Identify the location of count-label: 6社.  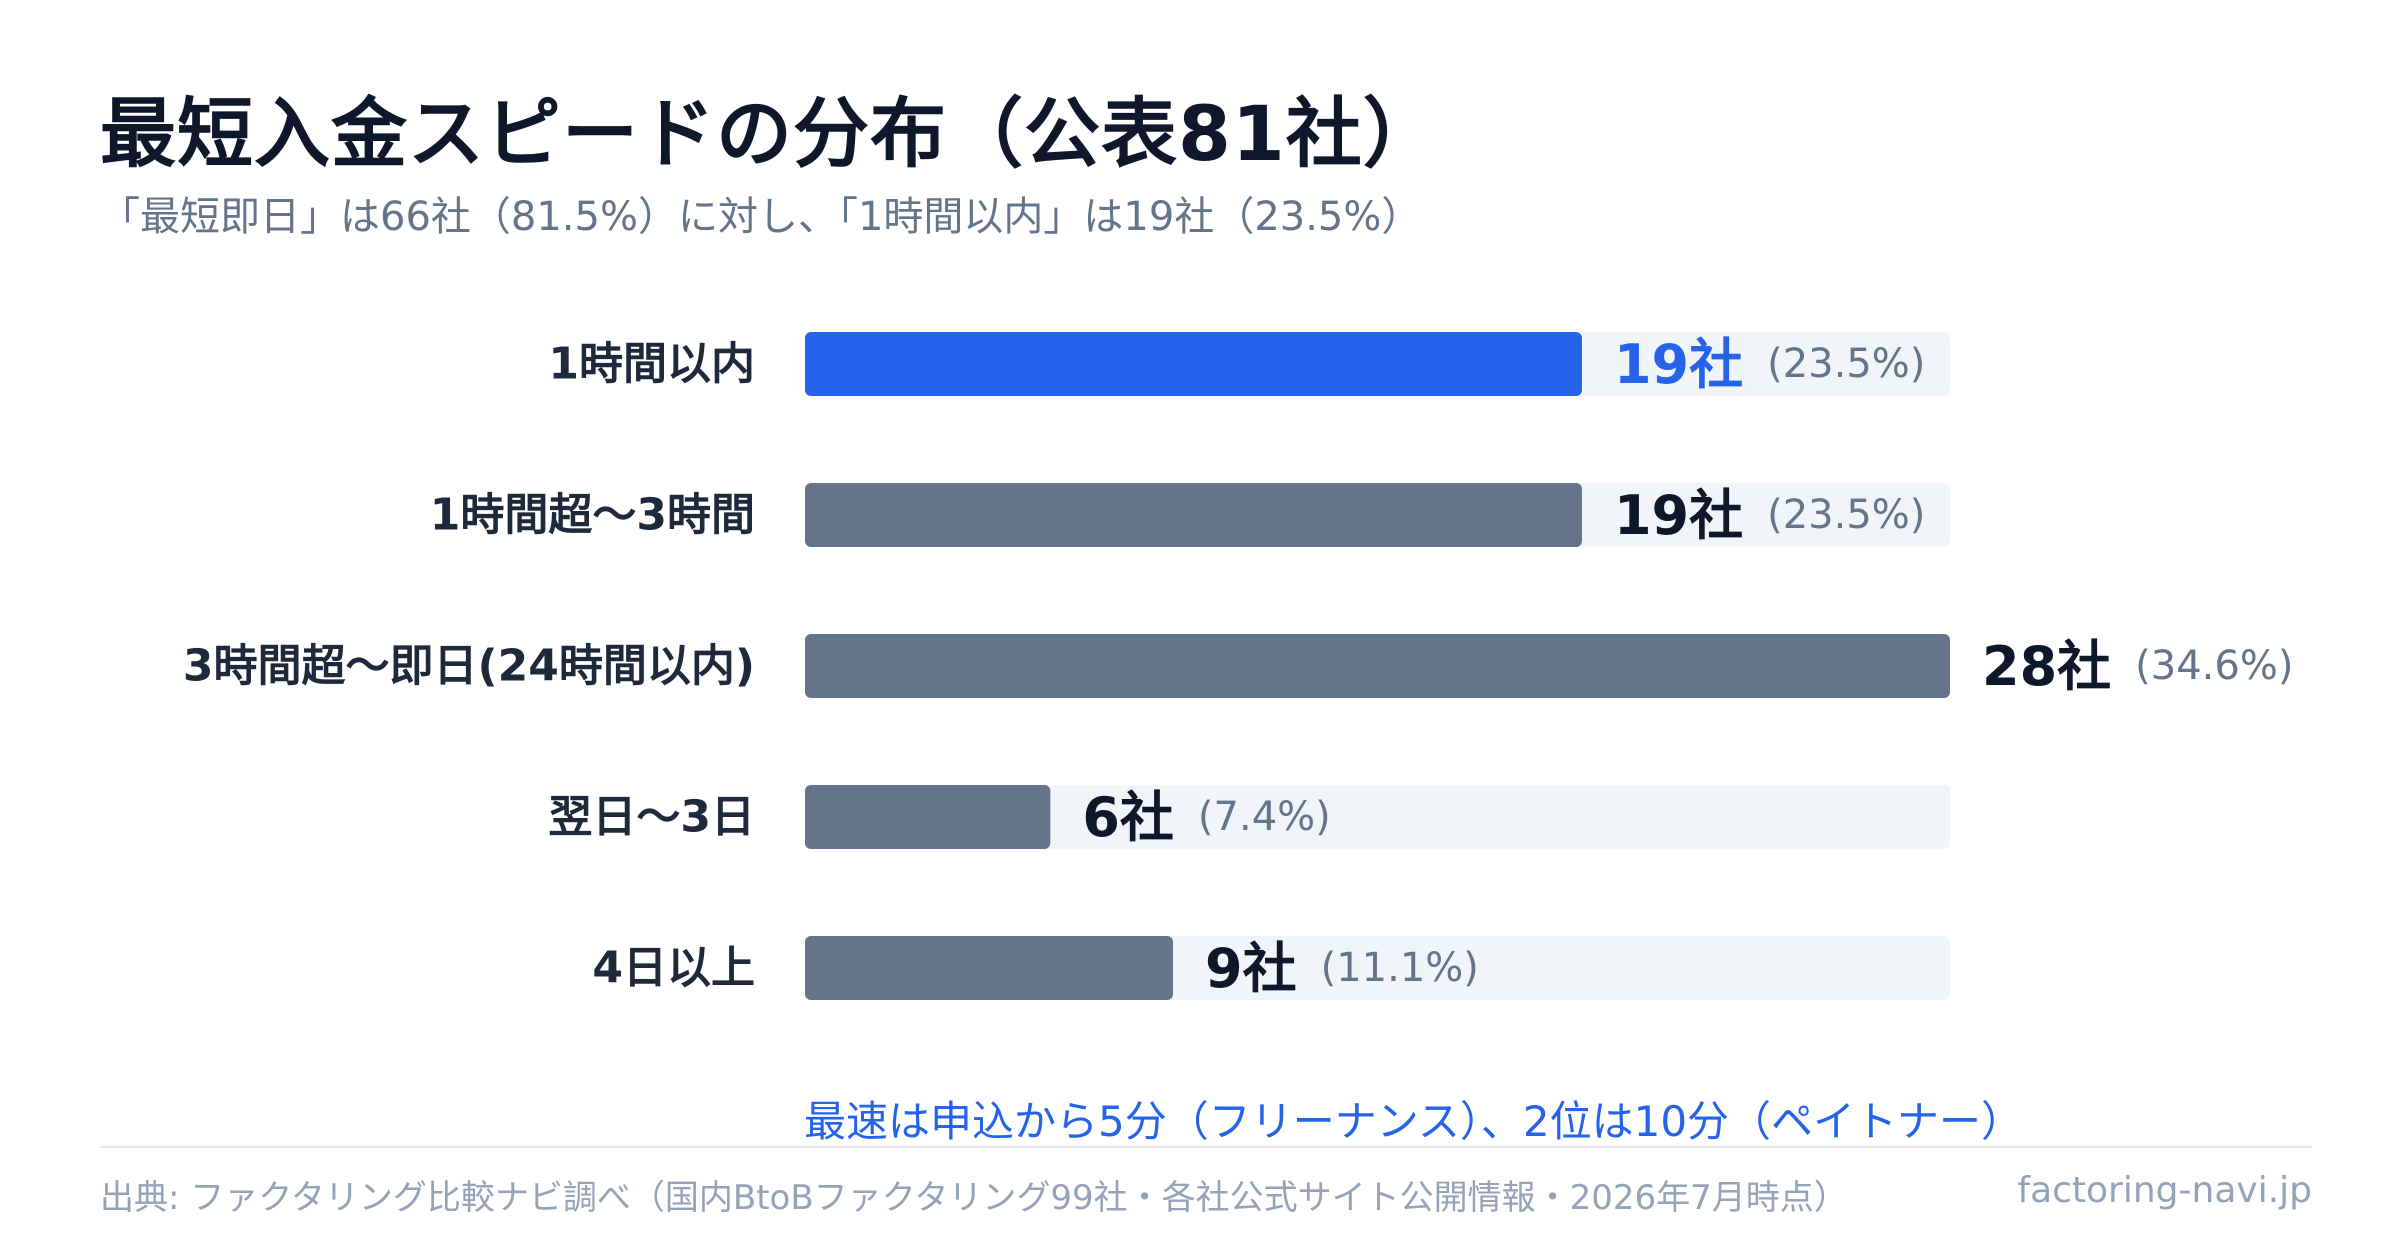
(1128, 817).